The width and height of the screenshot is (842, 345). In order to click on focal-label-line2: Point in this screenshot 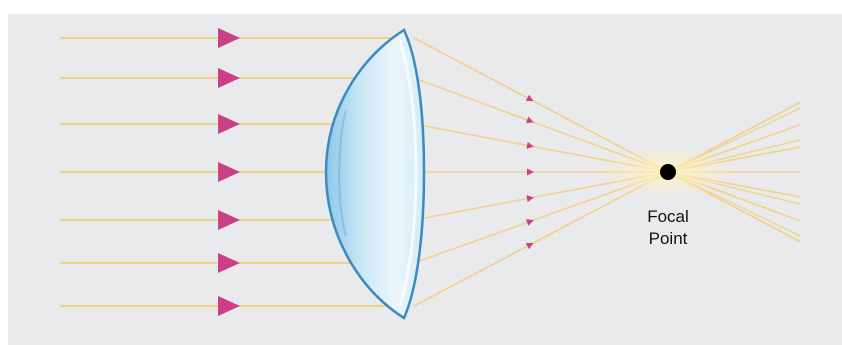, I will do `click(668, 238)`.